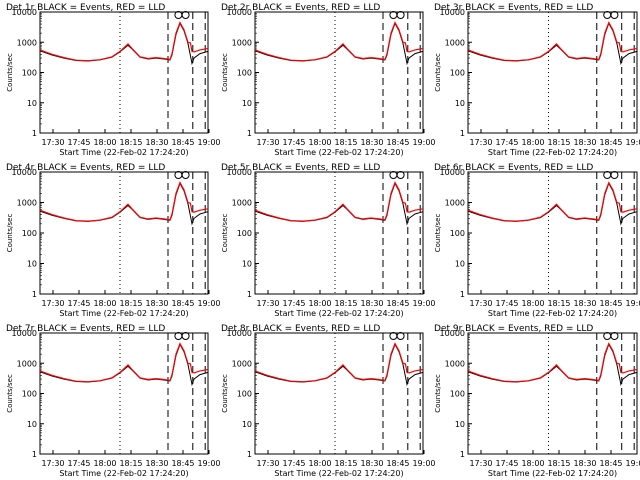 Image resolution: width=640 pixels, height=480 pixels. Describe the element at coordinates (300, 8) in the screenshot. I see `panel-title: Det 2r BLACK = Events, RED = LLD` at that location.